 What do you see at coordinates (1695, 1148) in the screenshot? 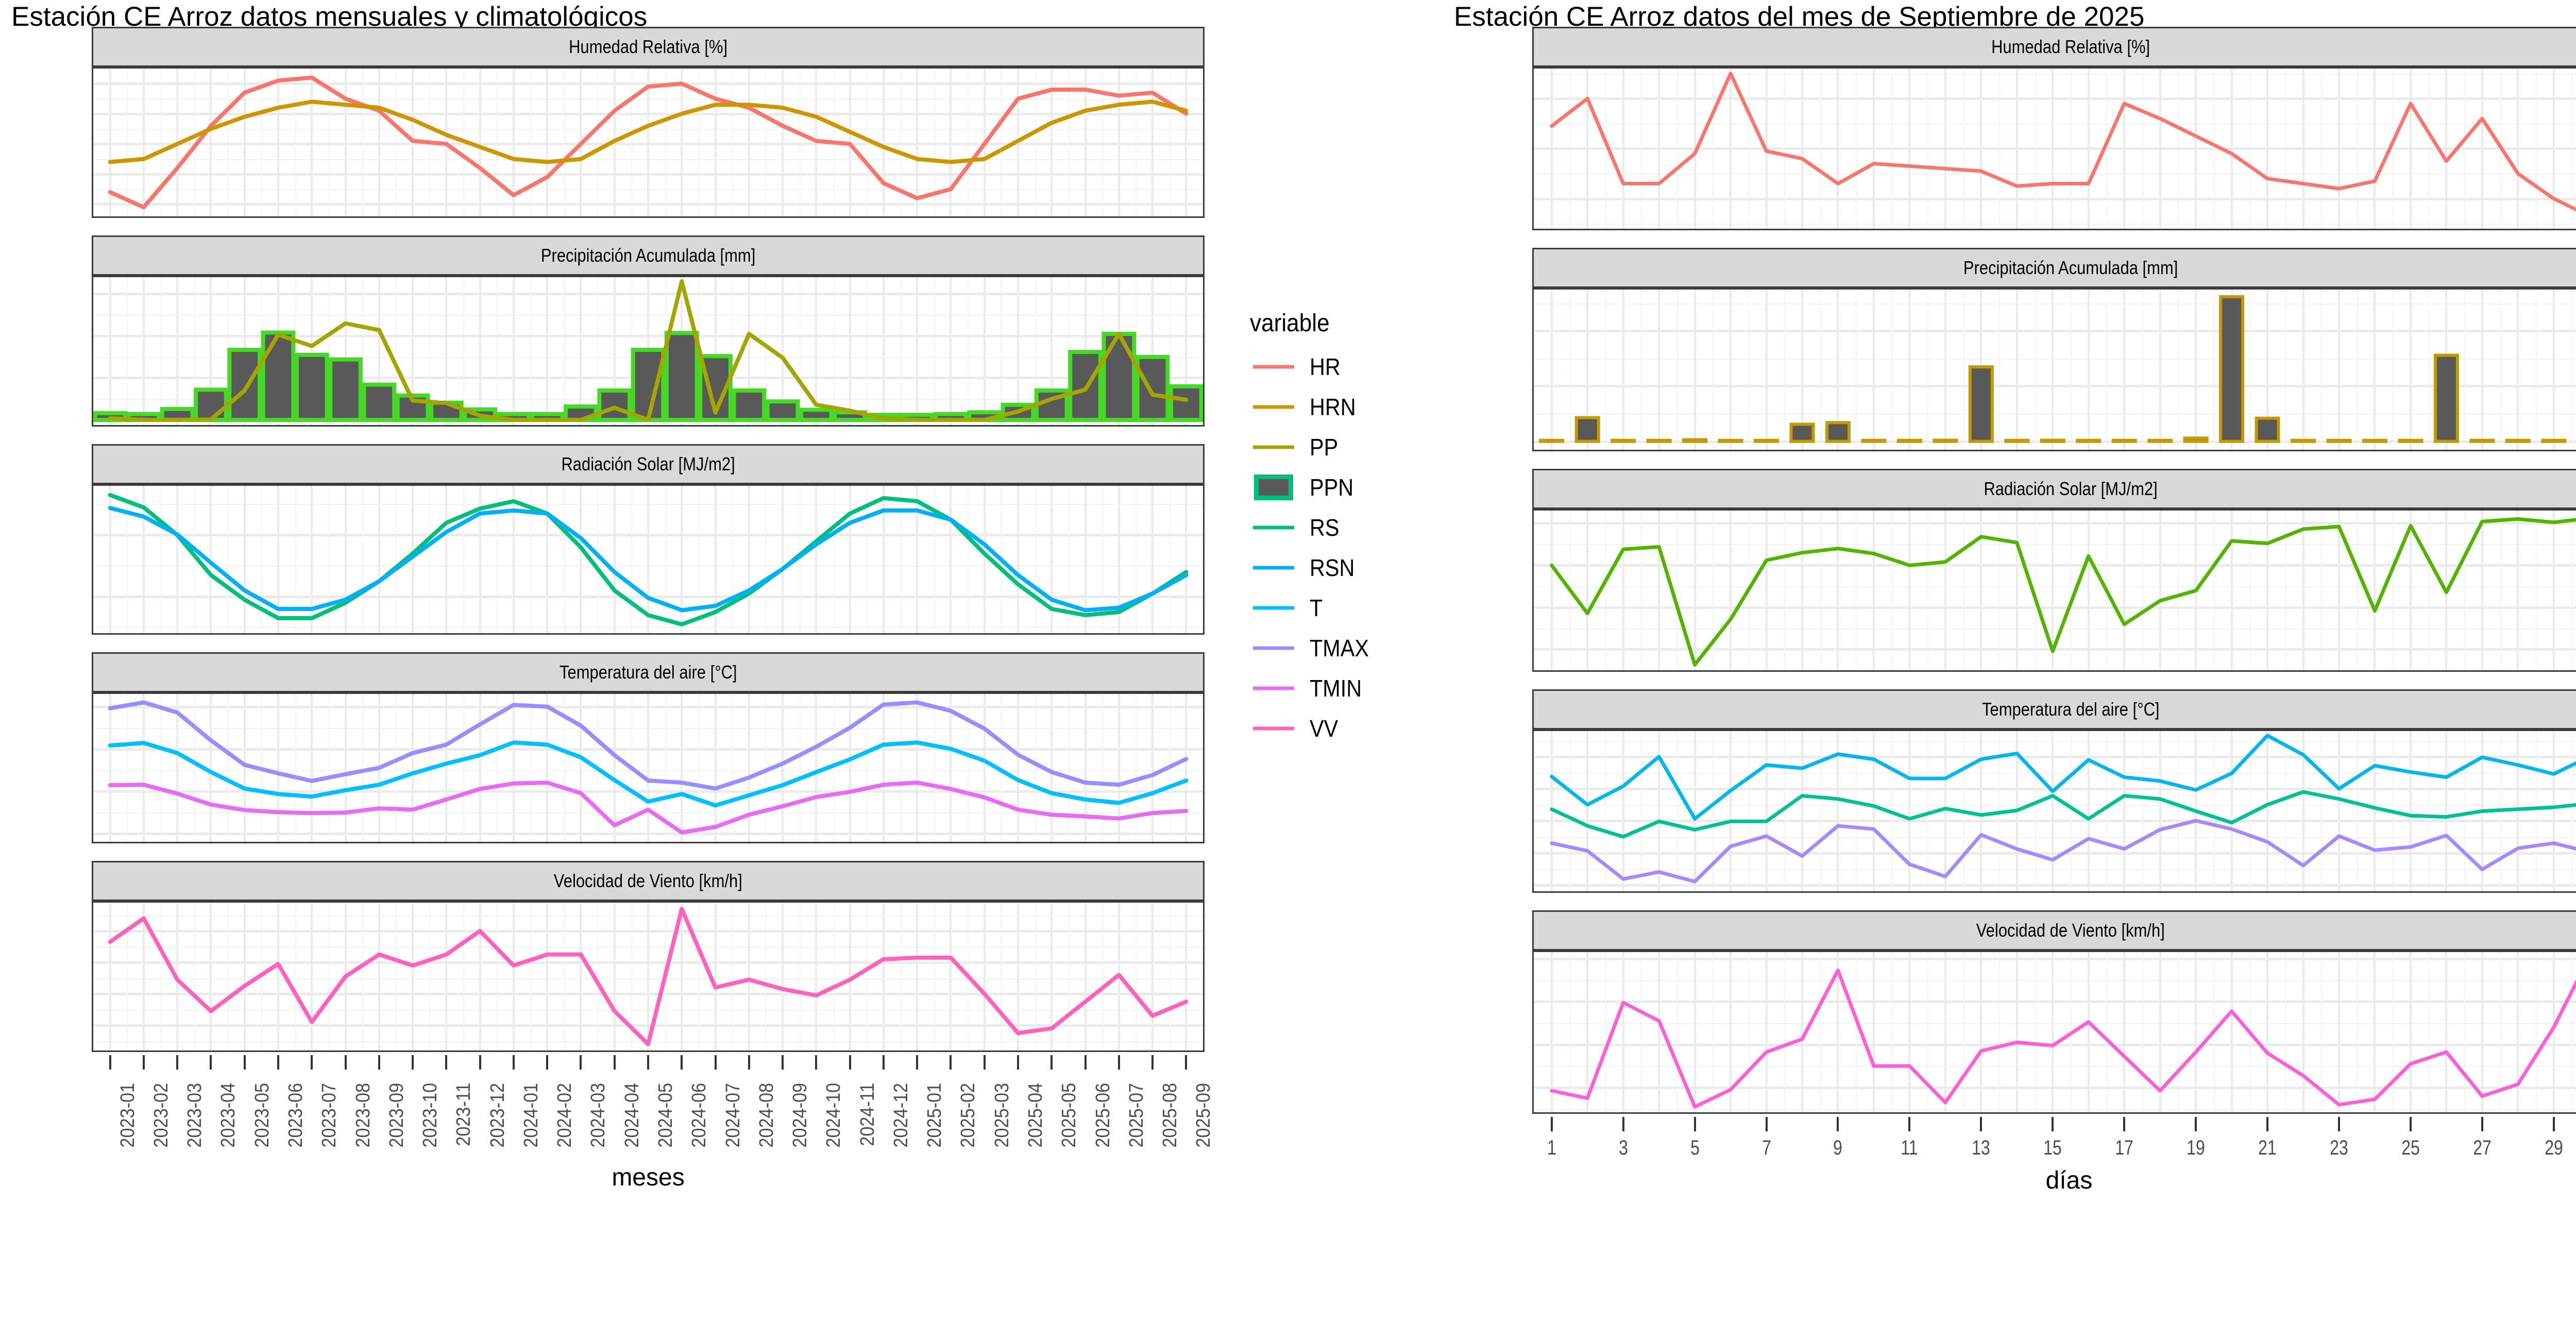
I see `x-axis-tick-label: 5` at bounding box center [1695, 1148].